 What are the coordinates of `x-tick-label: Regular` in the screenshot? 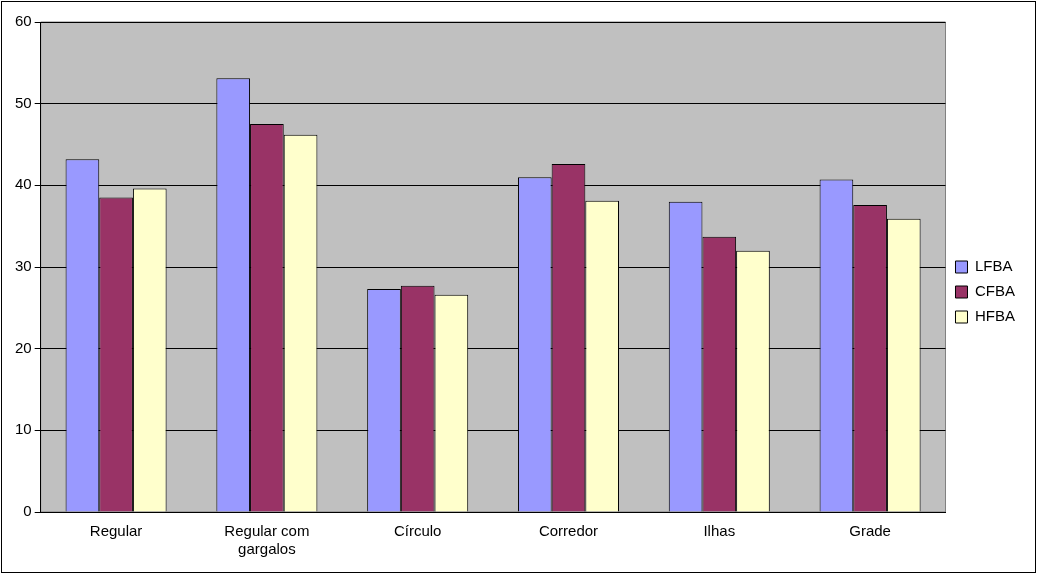 It's located at (116, 531).